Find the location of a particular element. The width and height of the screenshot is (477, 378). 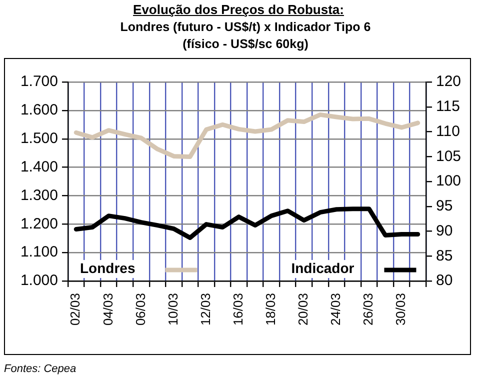

x-tick-label: 26/03 is located at coordinates (368, 309).